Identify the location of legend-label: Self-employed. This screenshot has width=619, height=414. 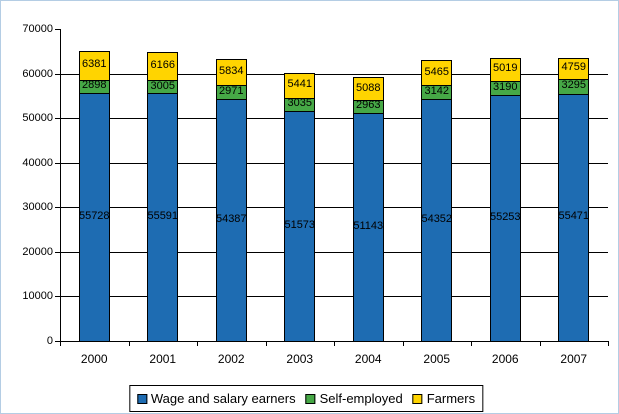
(361, 398).